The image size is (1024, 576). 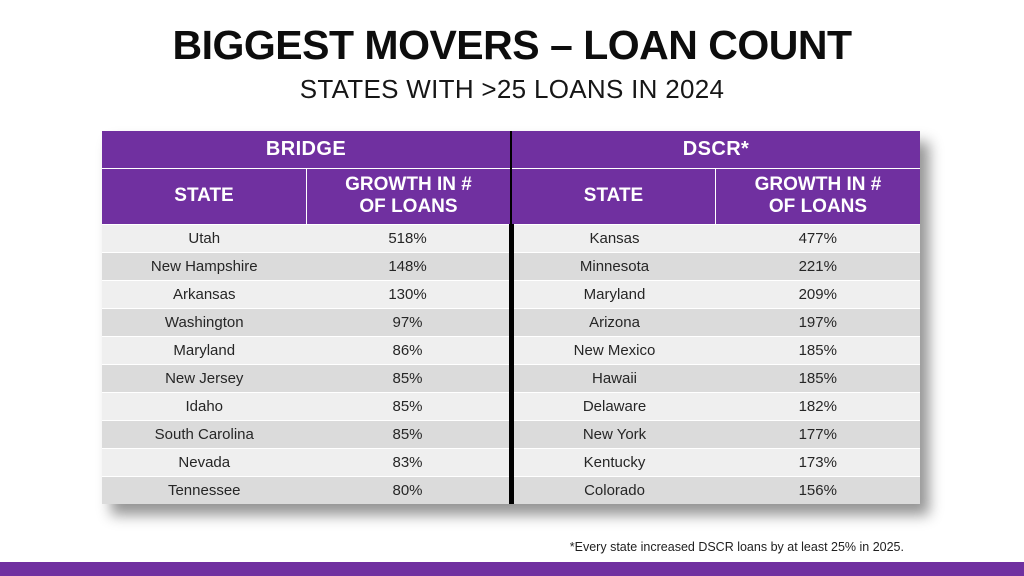 I want to click on table-row: South Carolina 85% New York 177%, so click(x=511, y=433).